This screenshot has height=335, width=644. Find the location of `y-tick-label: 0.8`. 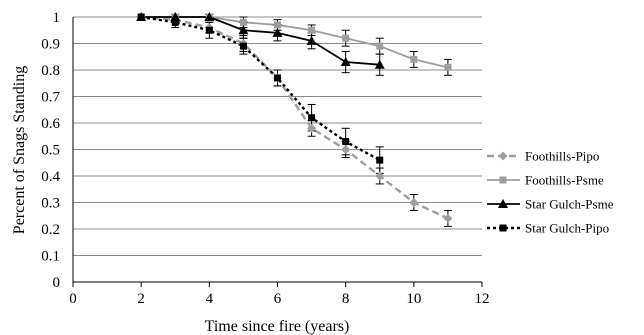

y-tick-label: 0.8 is located at coordinates (50, 71).